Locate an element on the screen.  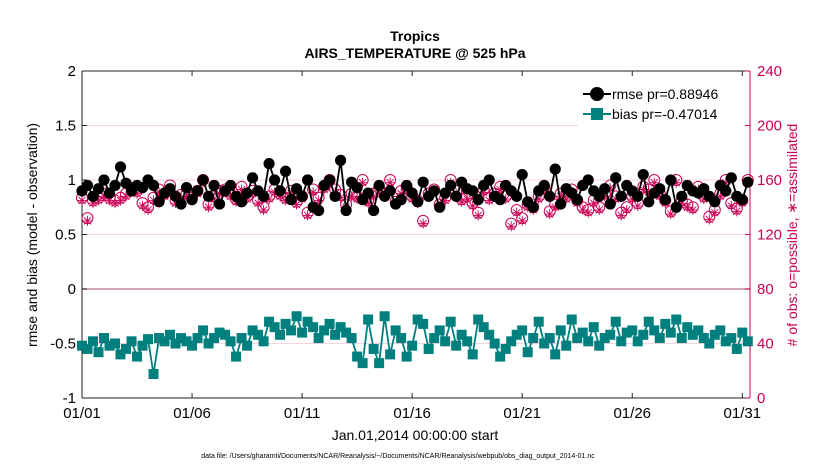
legend-box is located at coordinates (661, 102).